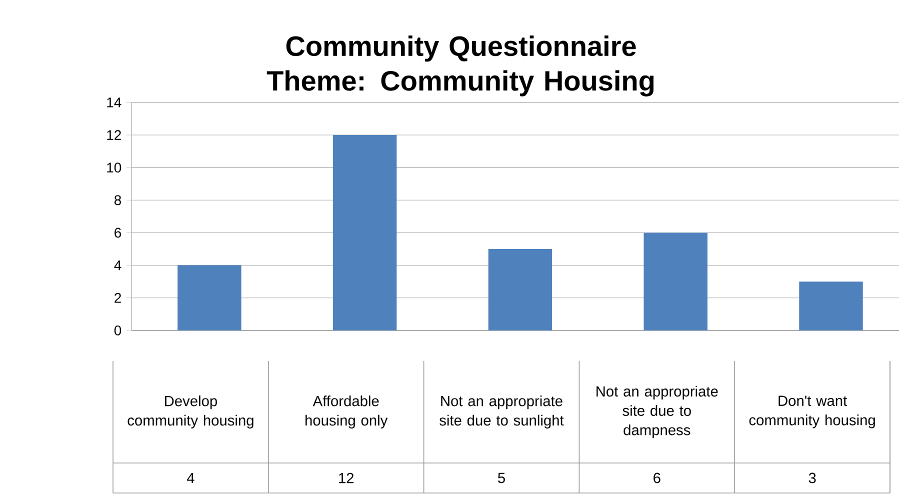 Image resolution: width=899 pixels, height=499 pixels. Describe the element at coordinates (114, 103) in the screenshot. I see `y-tick-label: 14` at that location.